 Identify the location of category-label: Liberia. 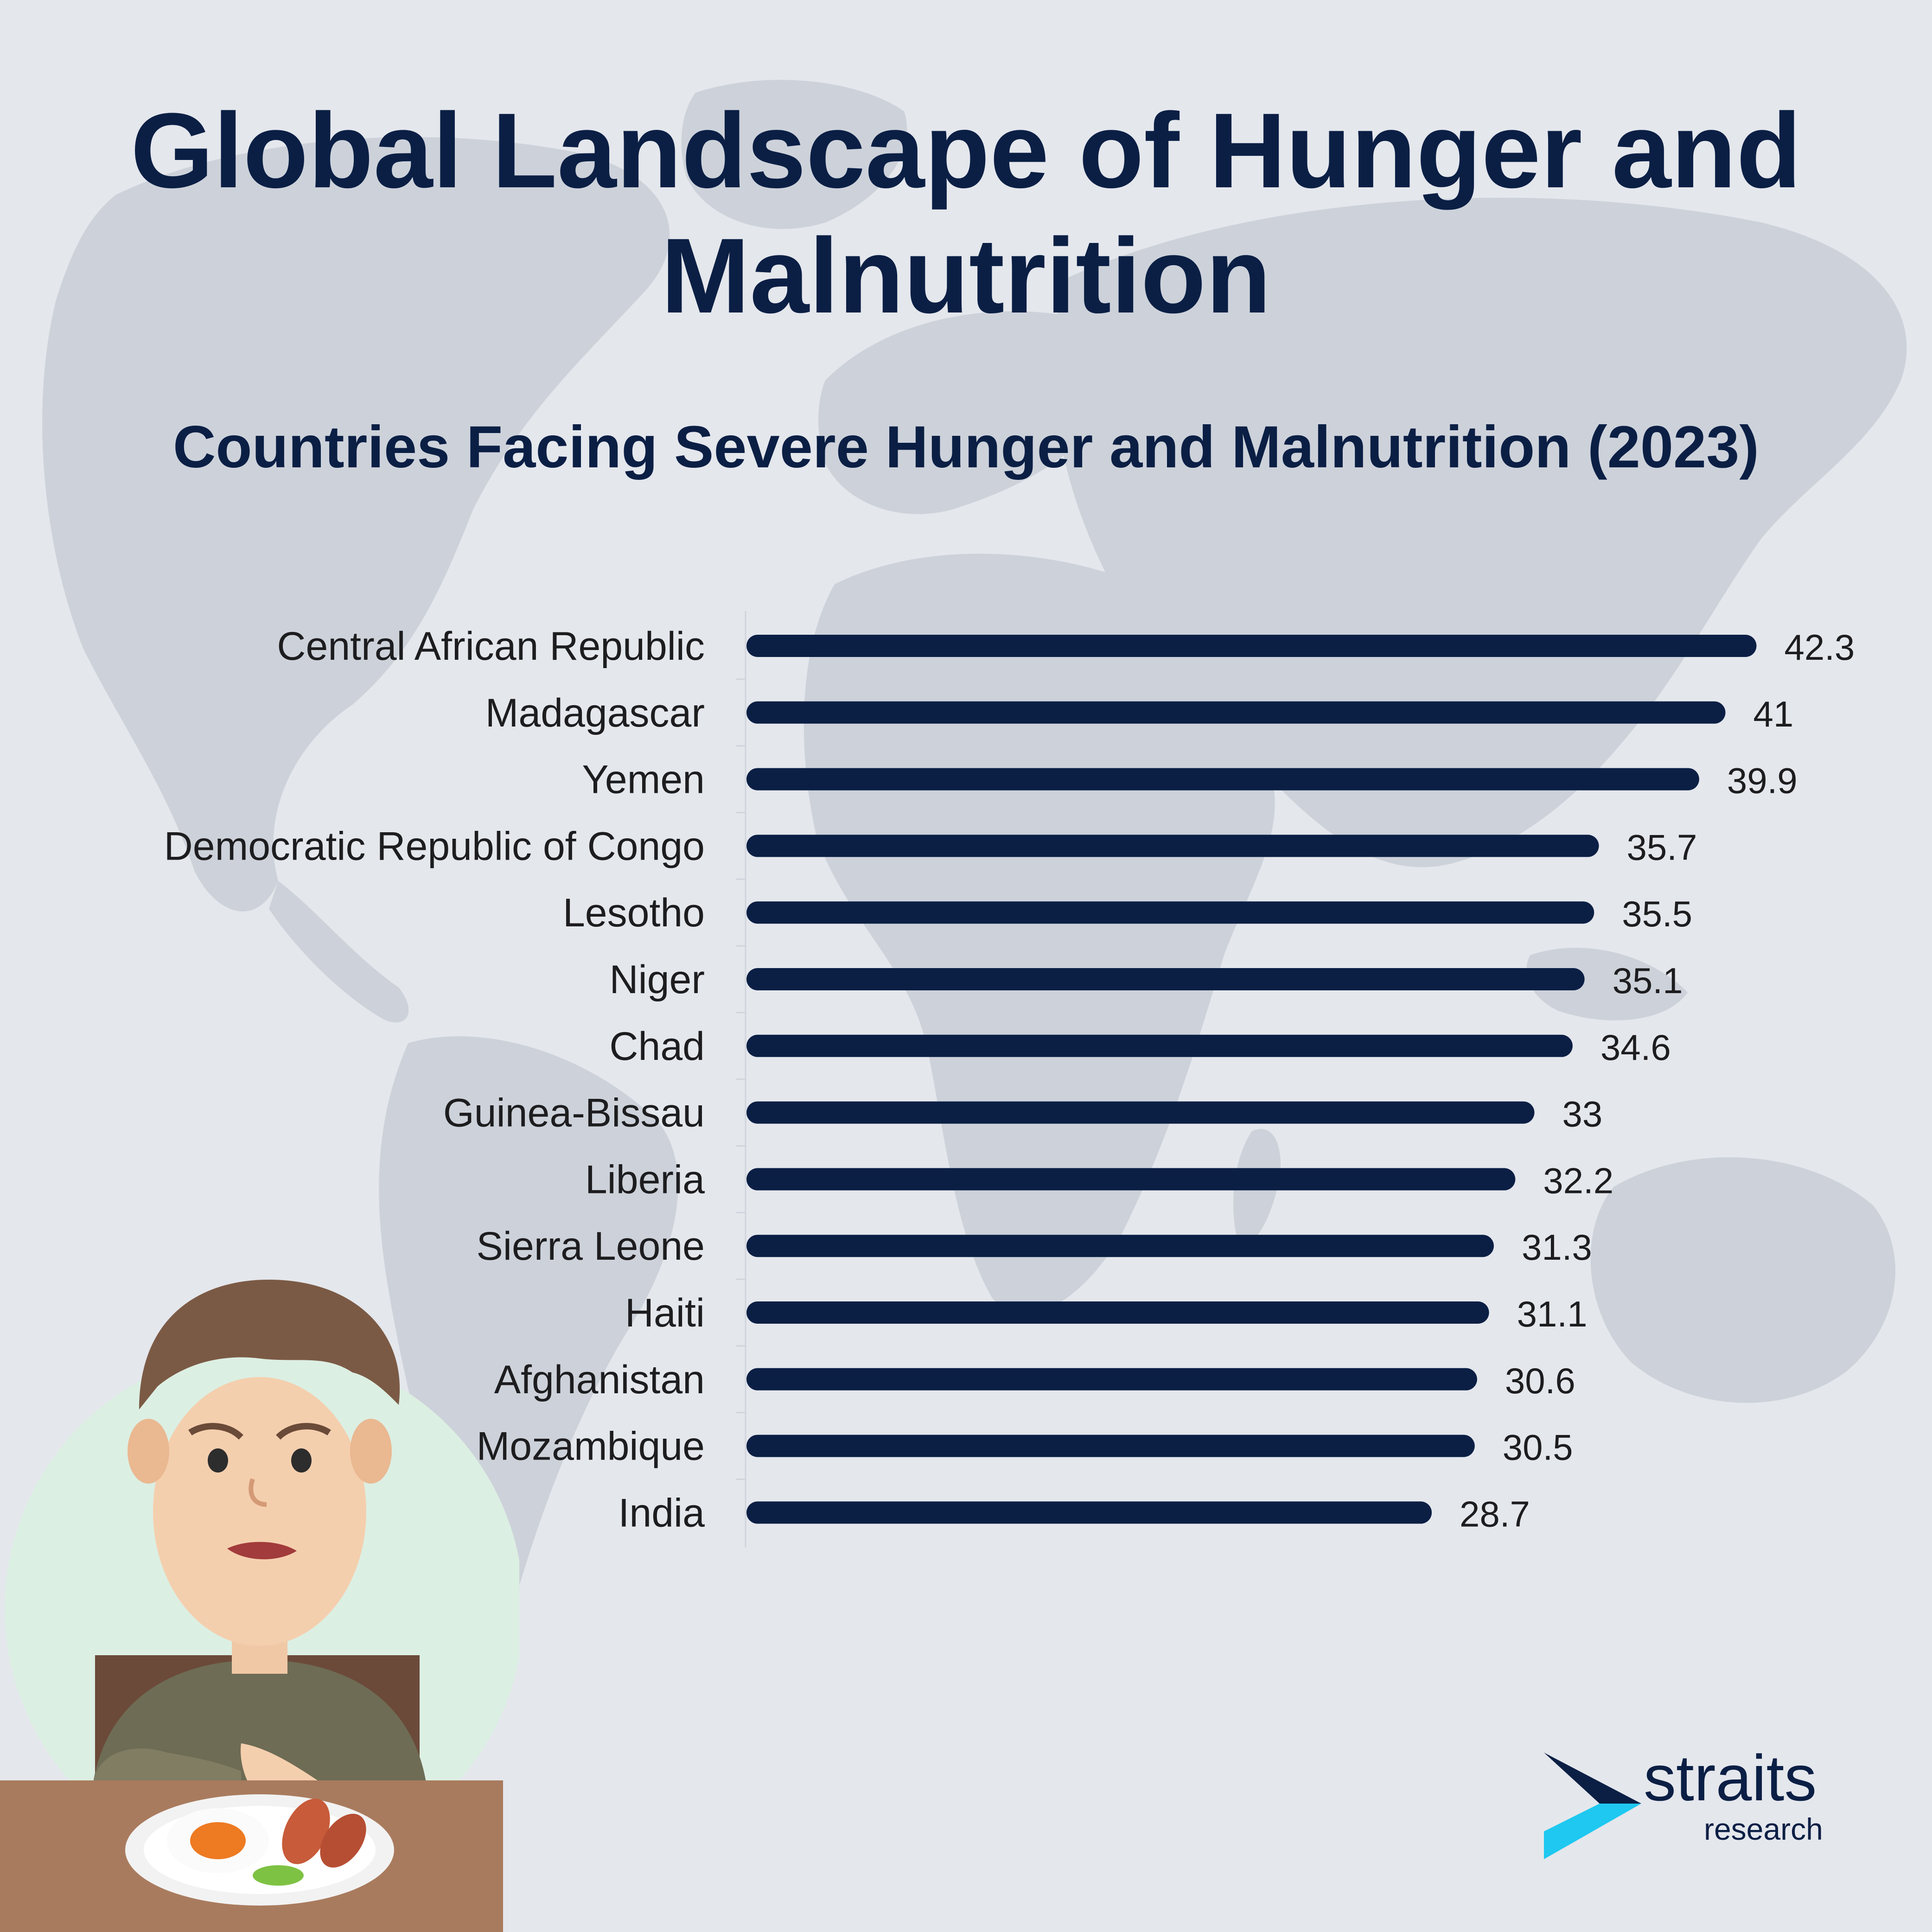
(645, 1179).